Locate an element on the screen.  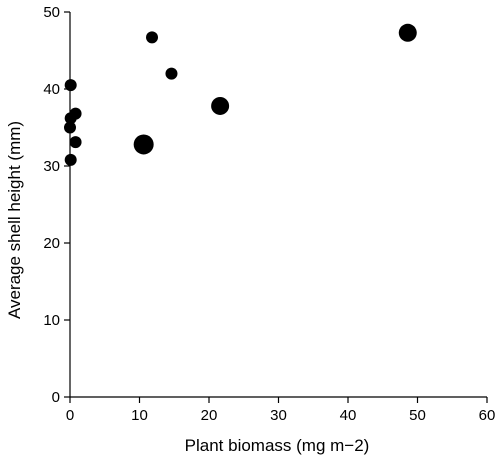
x-tick-label: 40 is located at coordinates (348, 415).